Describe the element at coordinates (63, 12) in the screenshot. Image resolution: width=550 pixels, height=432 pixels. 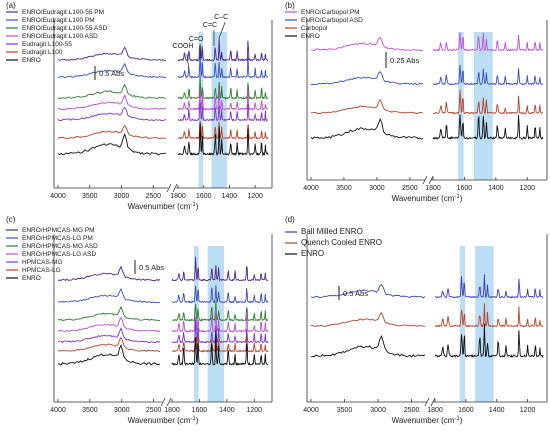
I see `legend-entry: ENRO/Eudragit L100-55 PM` at that location.